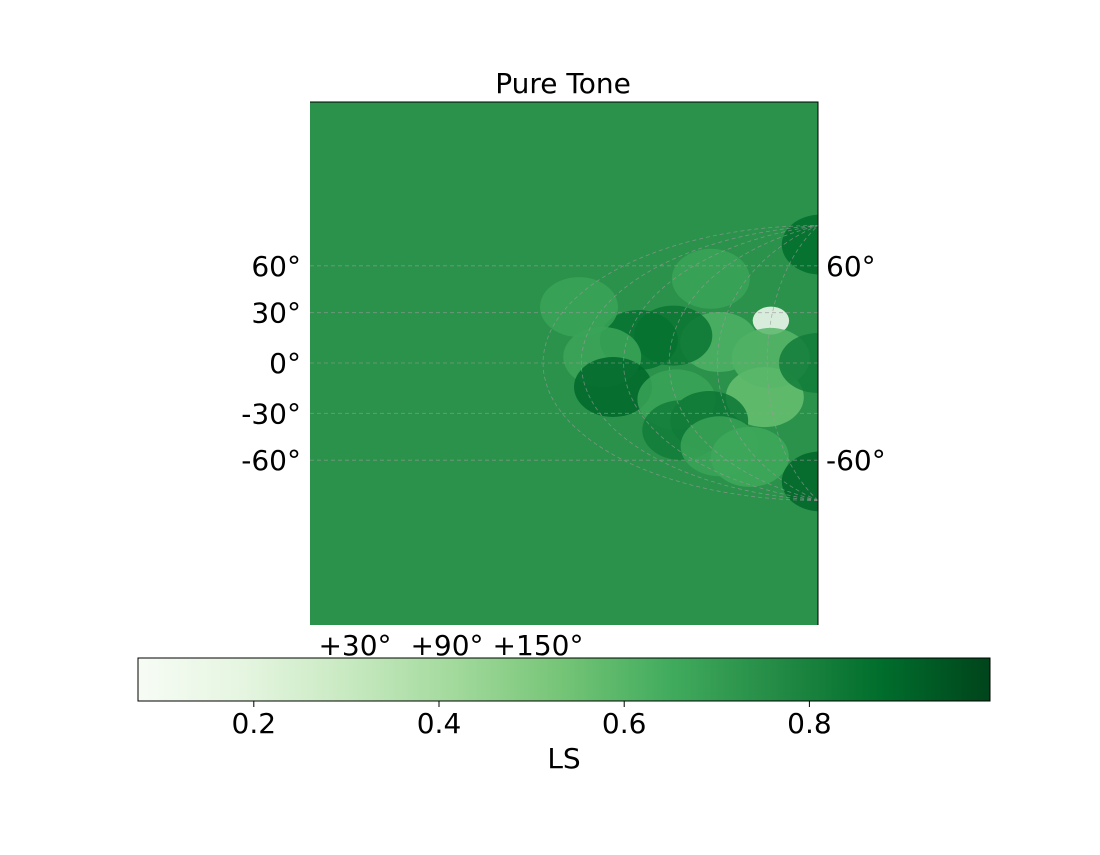  Describe the element at coordinates (254, 723) in the screenshot. I see `colorbar-tick-label: 0.2` at that location.